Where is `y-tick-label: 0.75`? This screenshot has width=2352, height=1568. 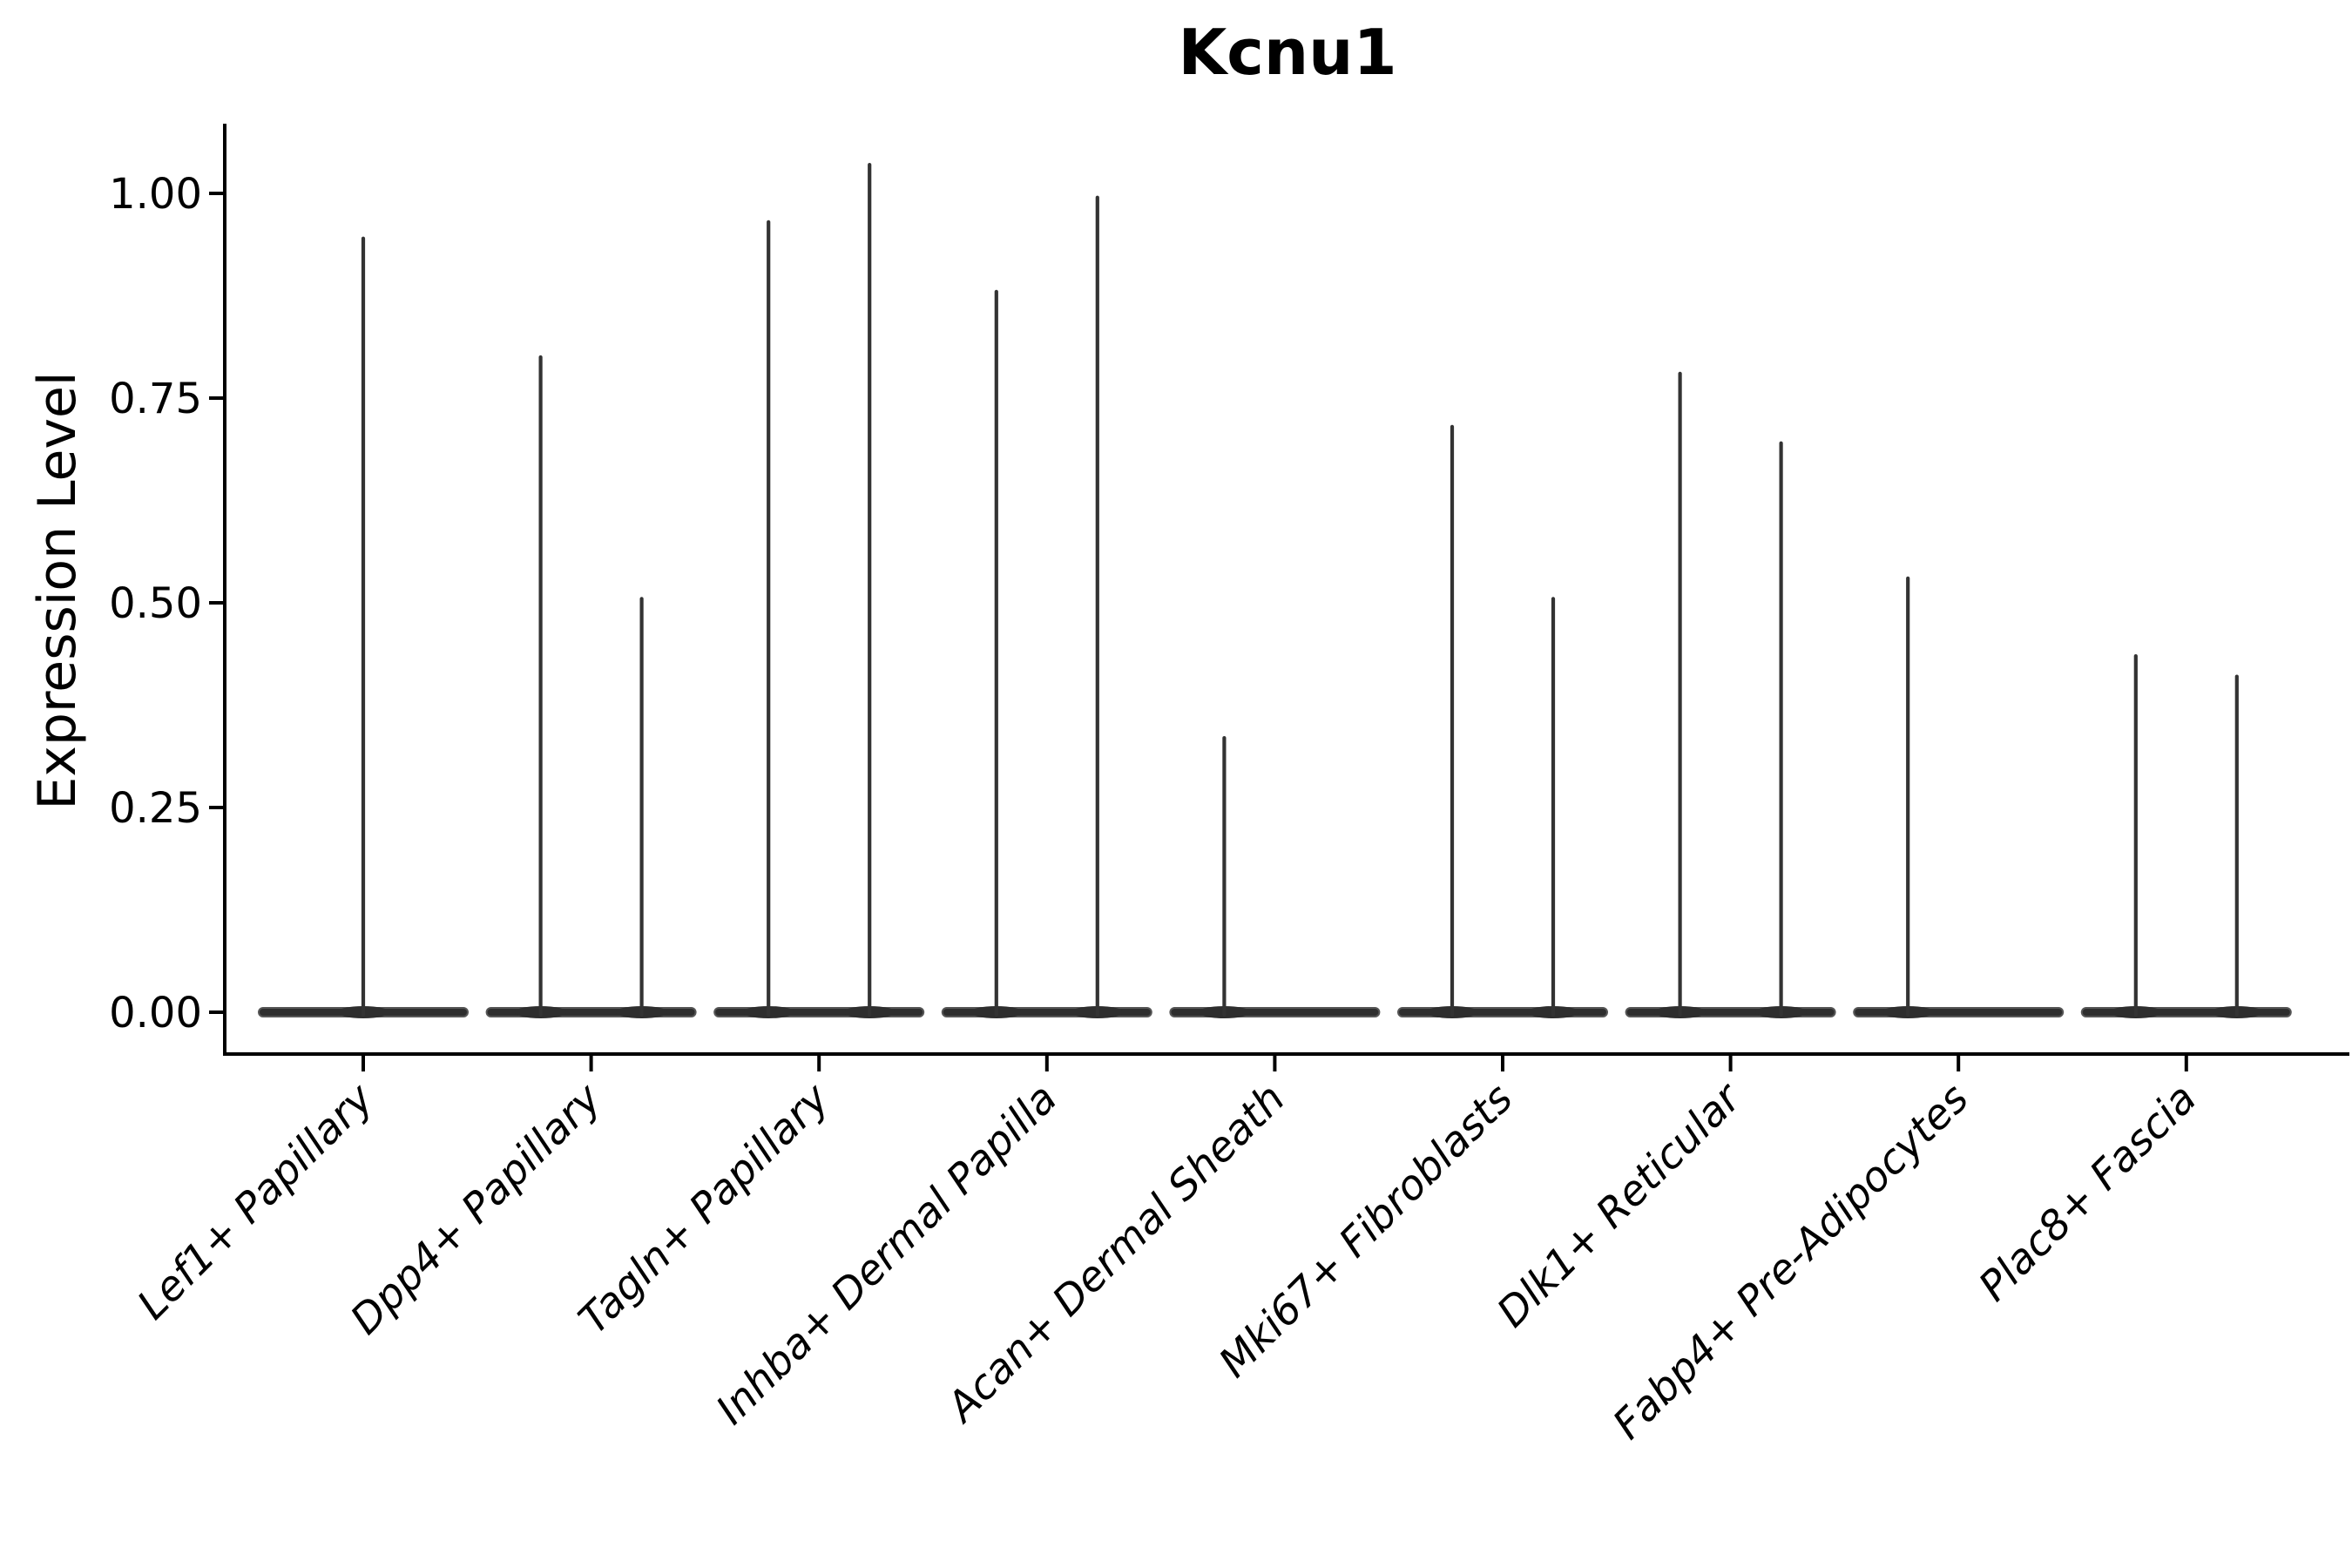 y-tick-label: 0.75 is located at coordinates (155, 399).